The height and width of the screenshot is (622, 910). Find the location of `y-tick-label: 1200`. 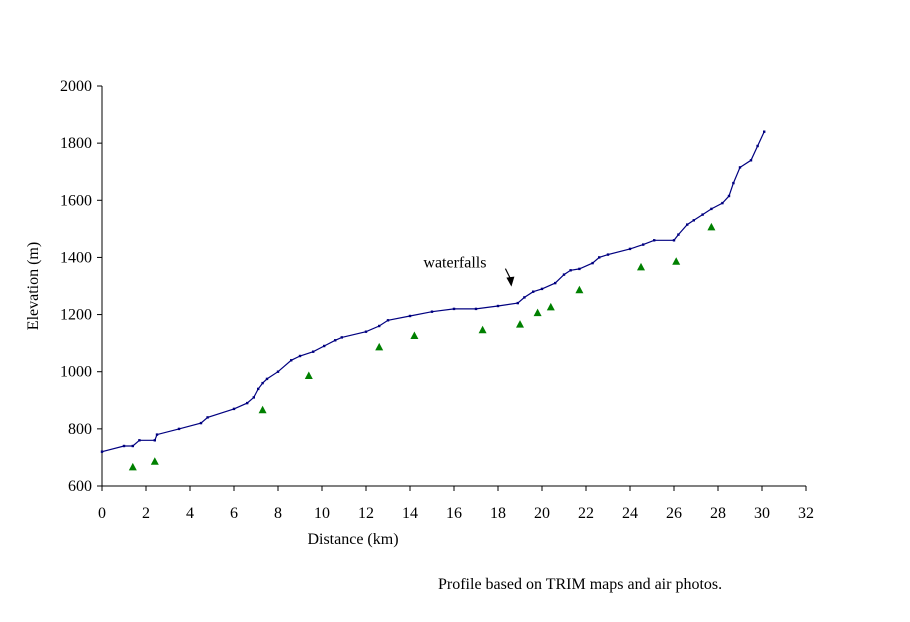

y-tick-label: 1200 is located at coordinates (76, 315).